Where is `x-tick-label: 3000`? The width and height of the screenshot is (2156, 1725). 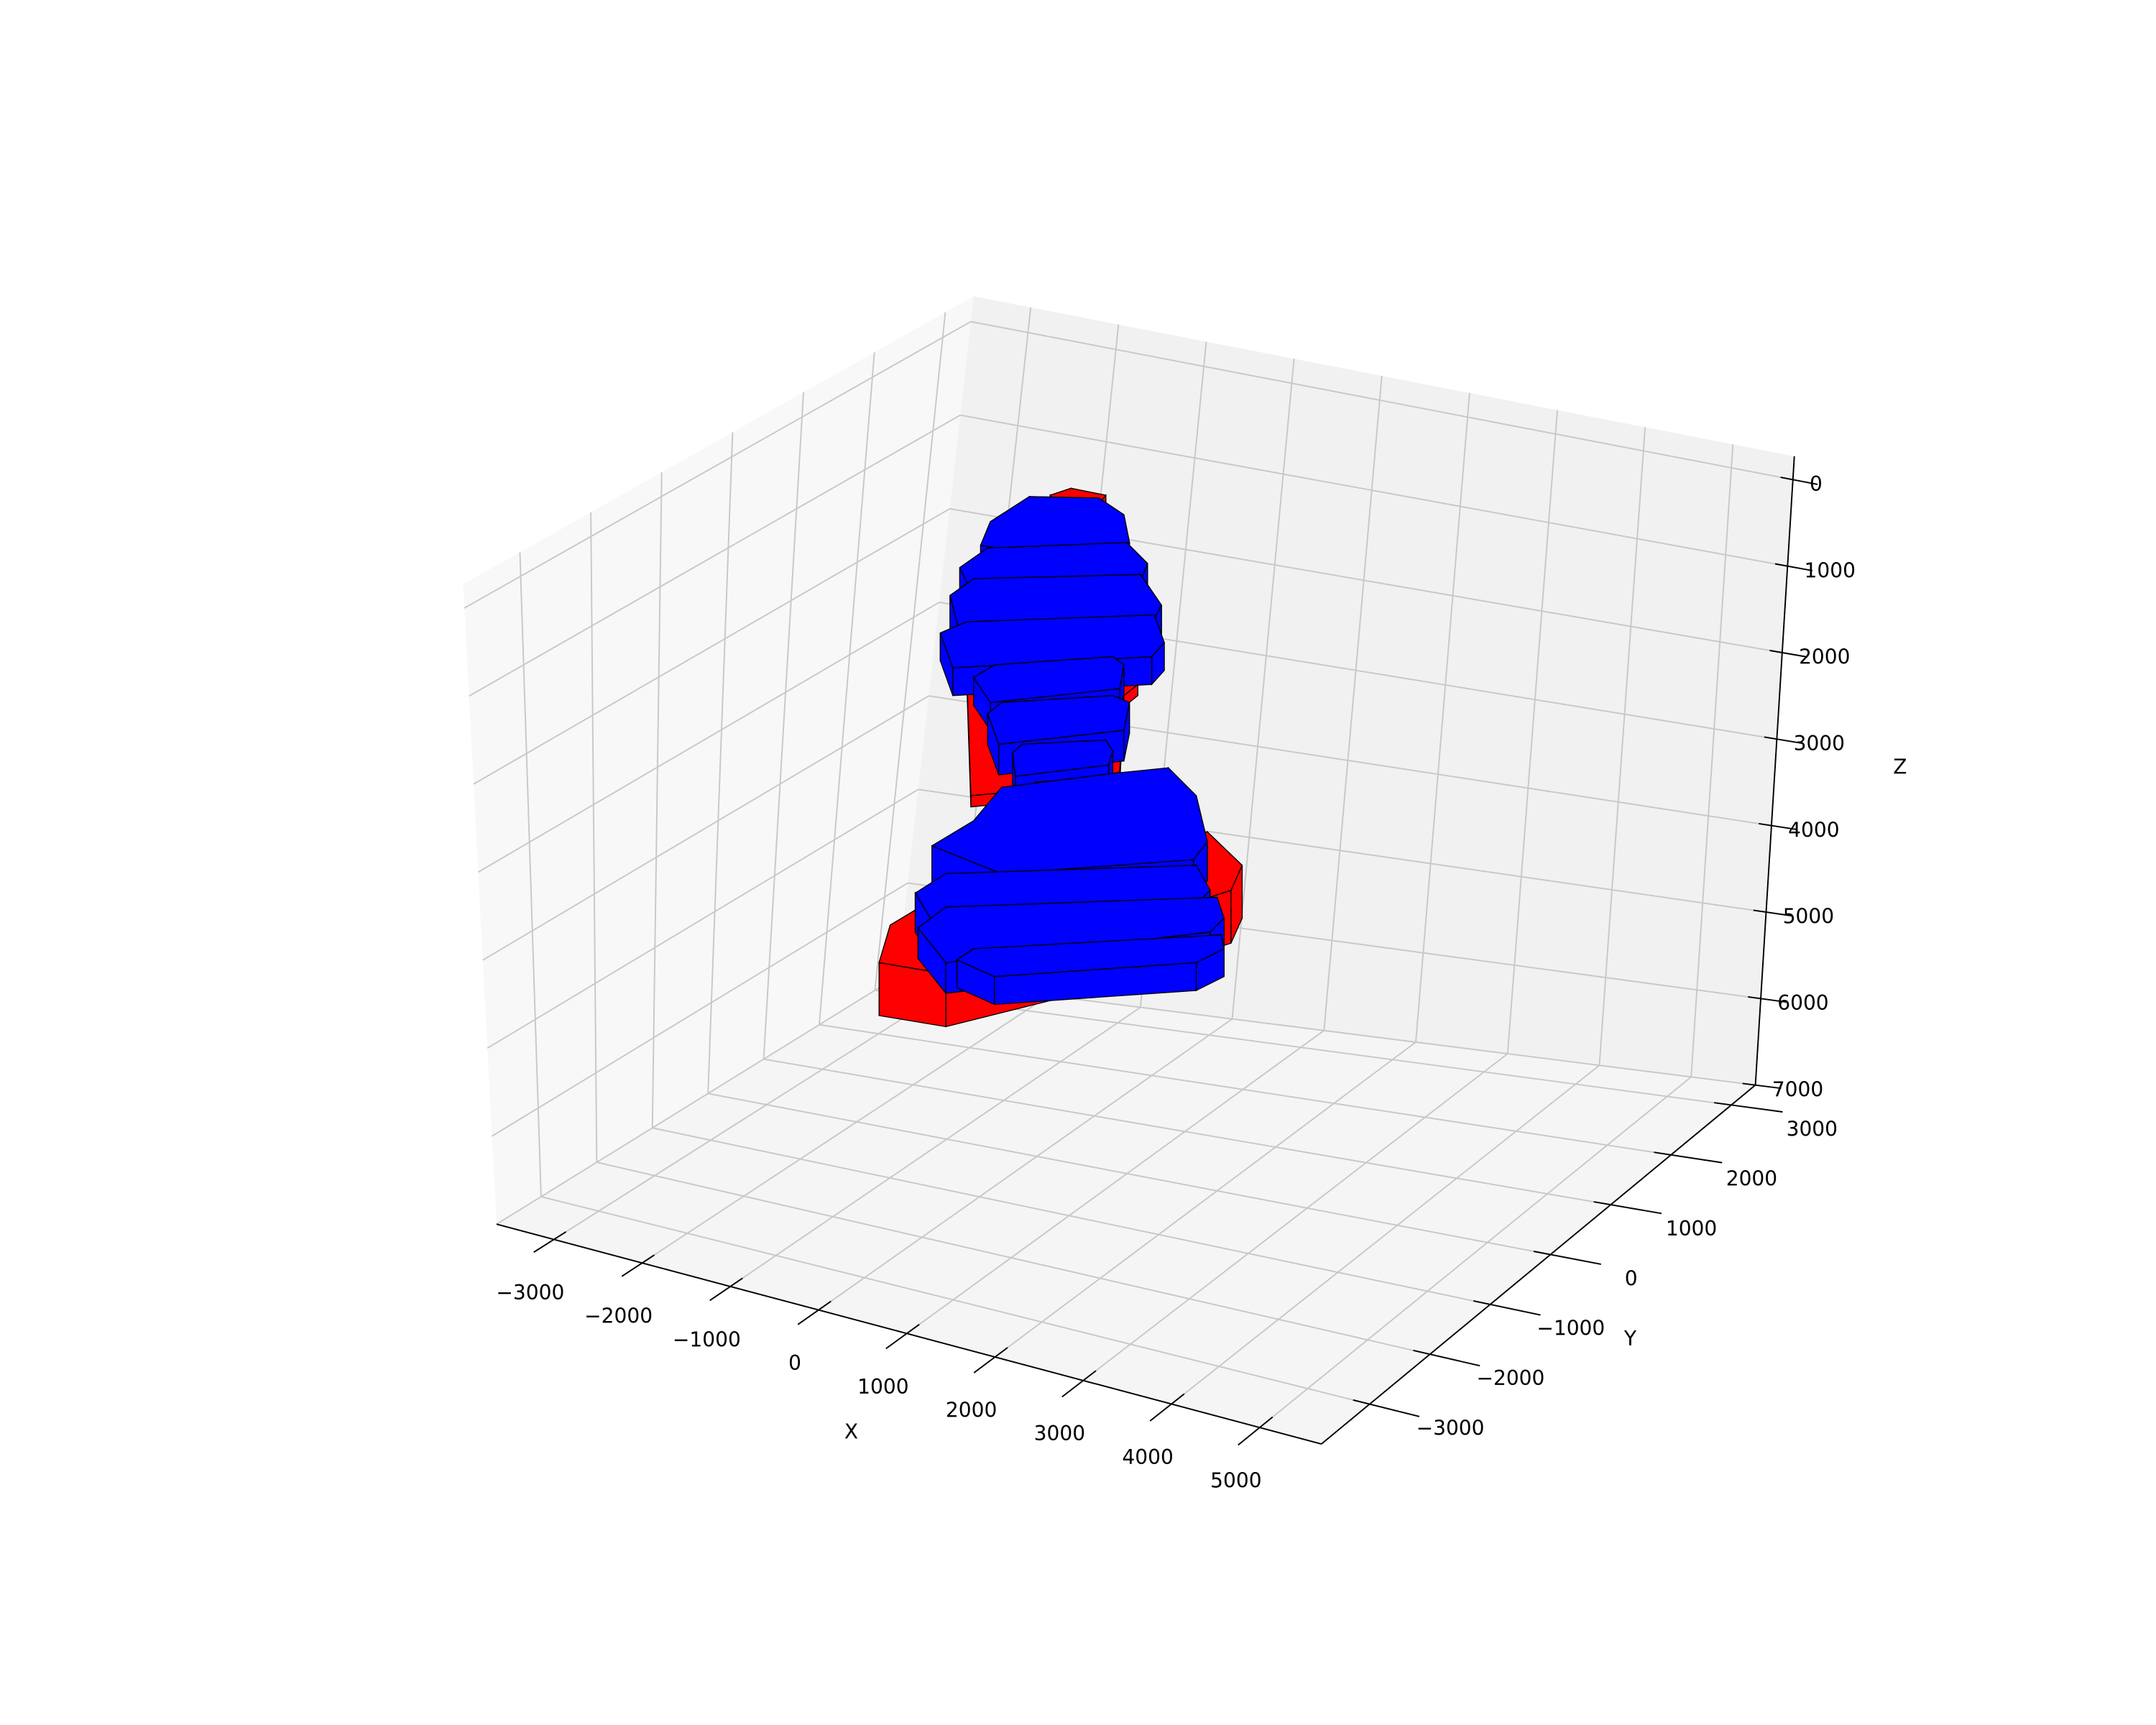
x-tick-label: 3000 is located at coordinates (1059, 1433).